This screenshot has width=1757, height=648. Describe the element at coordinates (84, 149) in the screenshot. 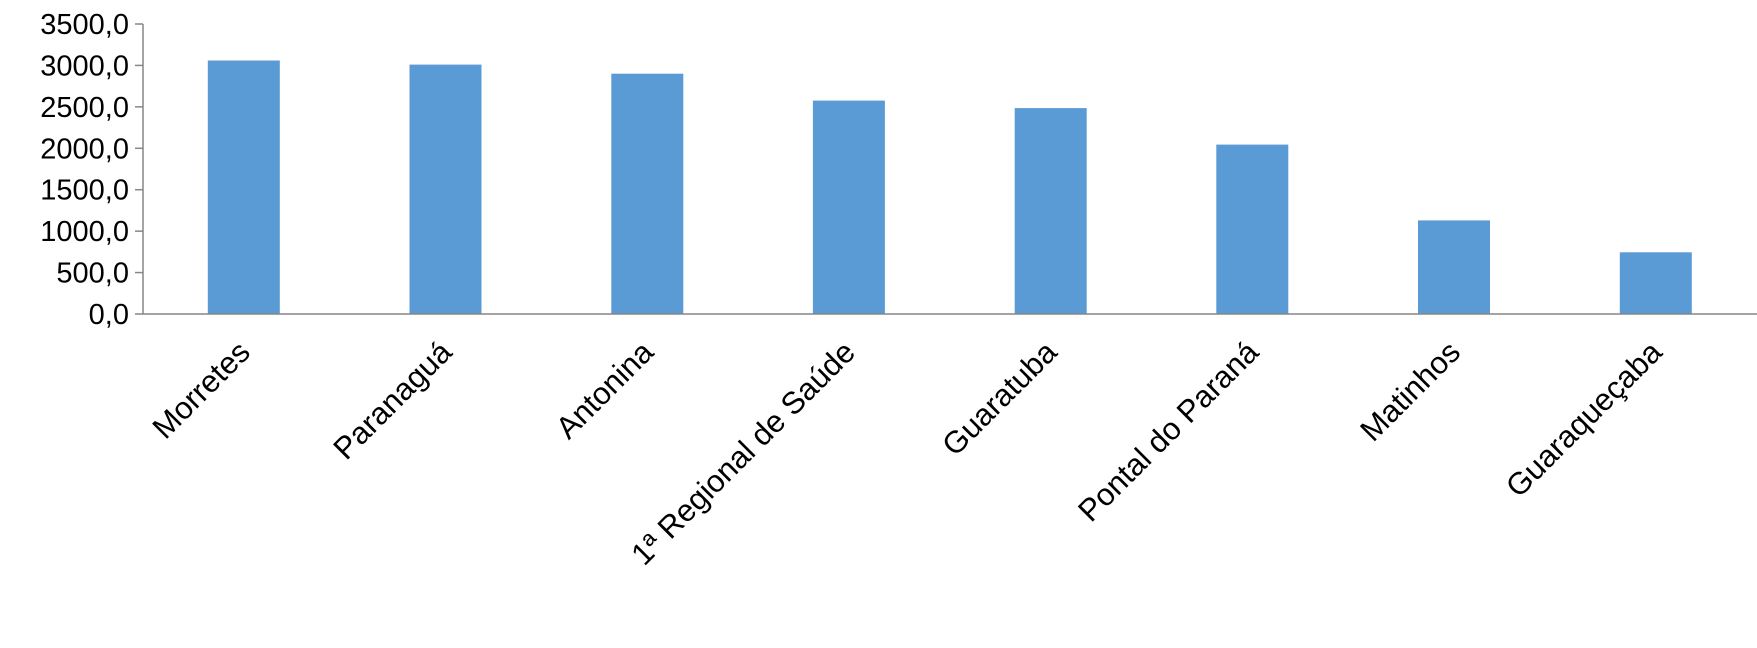

I see `y-tick-label: 2000,0` at that location.